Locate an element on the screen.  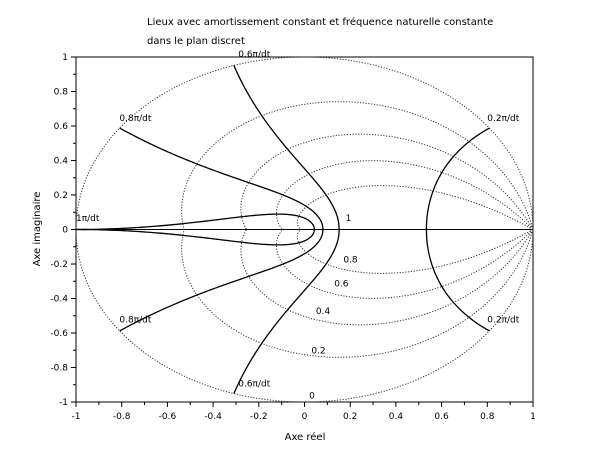
x-tick-label: 1 is located at coordinates (533, 417).